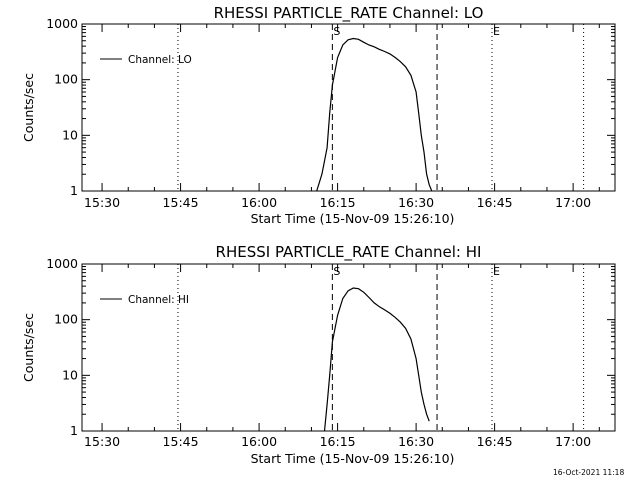  Describe the element at coordinates (589, 472) in the screenshot. I see `footer-timestamp: 16-Oct-2021 11:18` at that location.